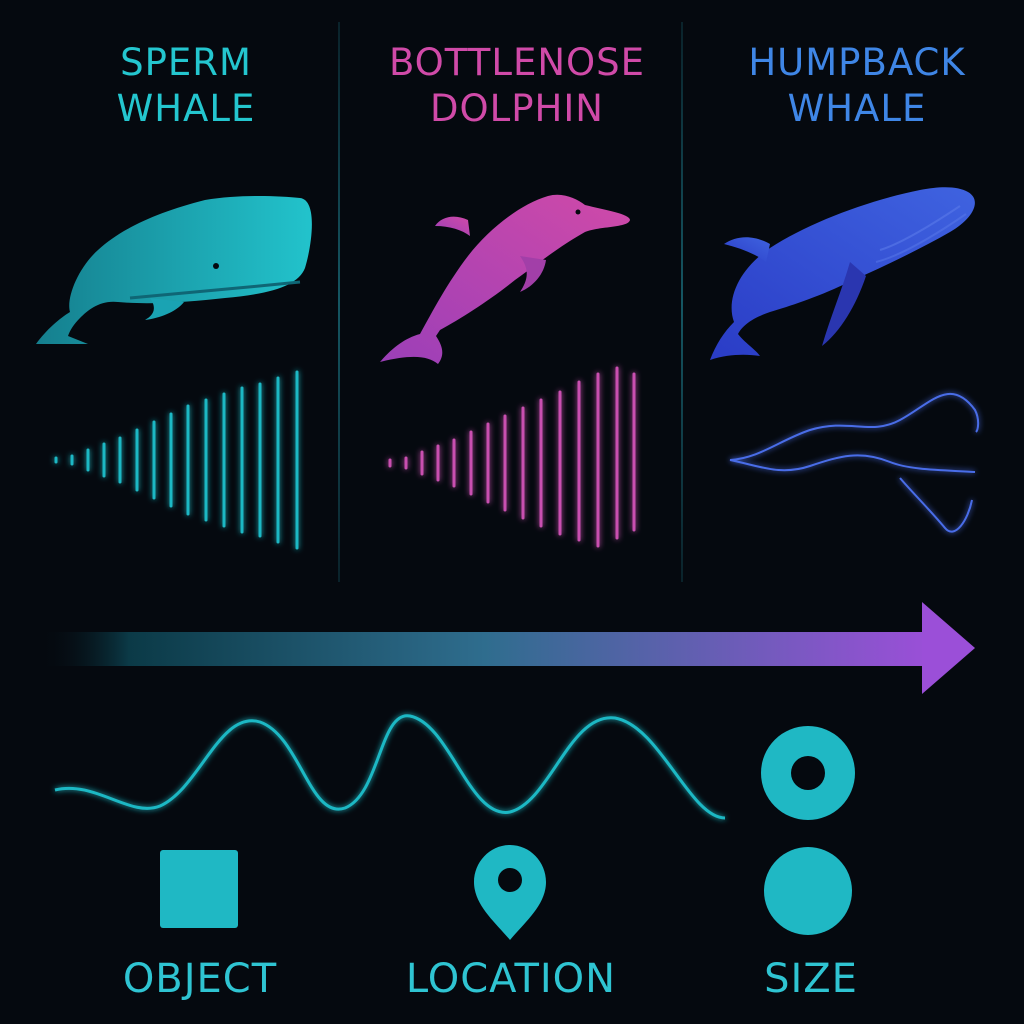  Describe the element at coordinates (507, 648) in the screenshot. I see `progression-arrow` at that location.